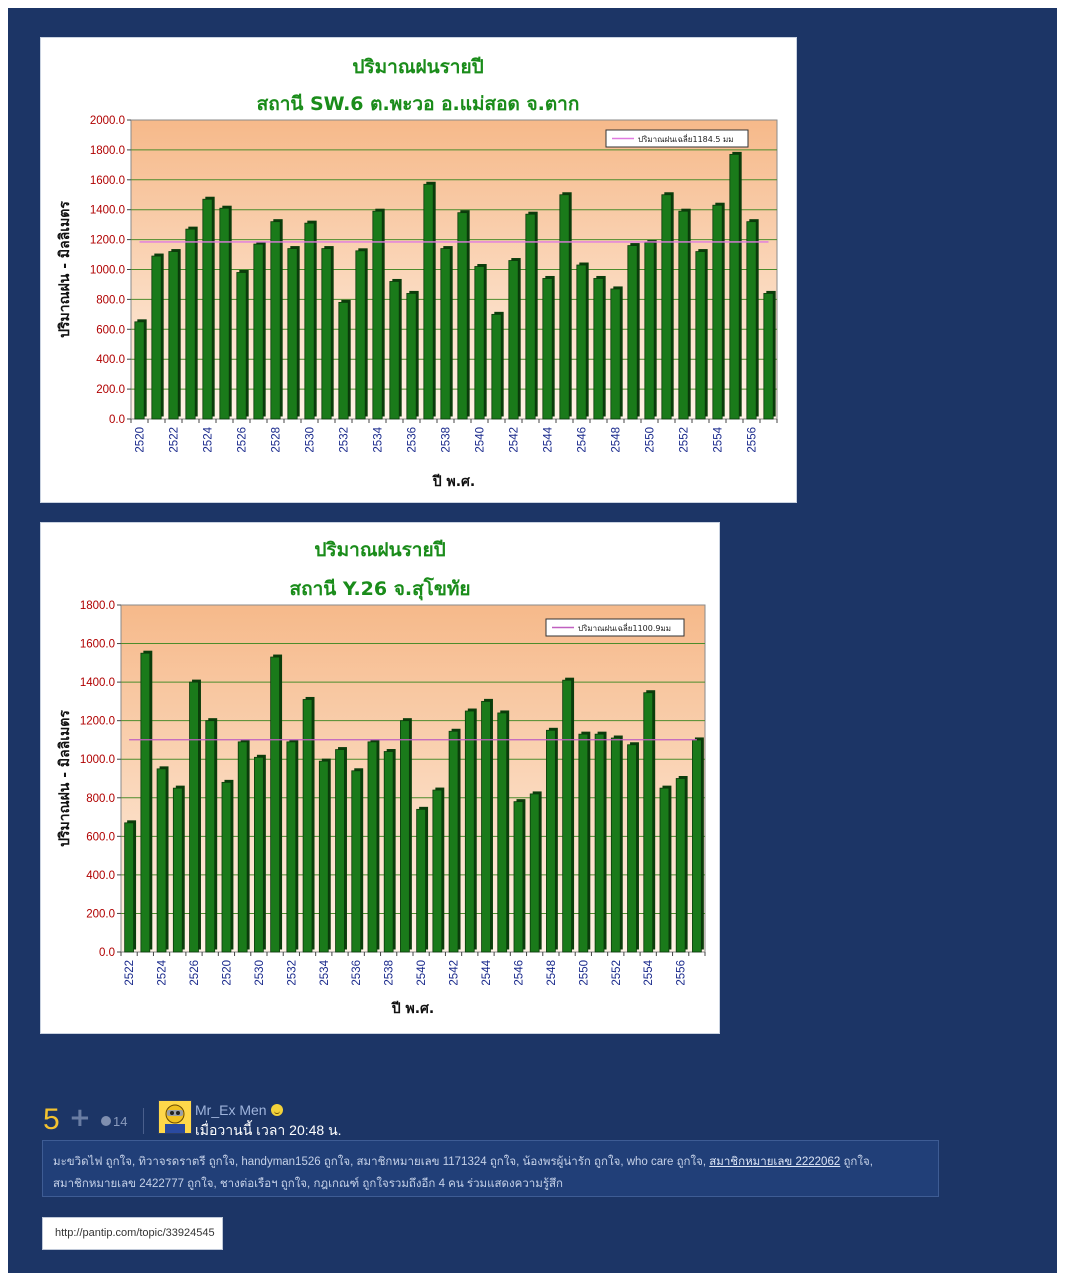  I want to click on avatar, so click(175, 1117).